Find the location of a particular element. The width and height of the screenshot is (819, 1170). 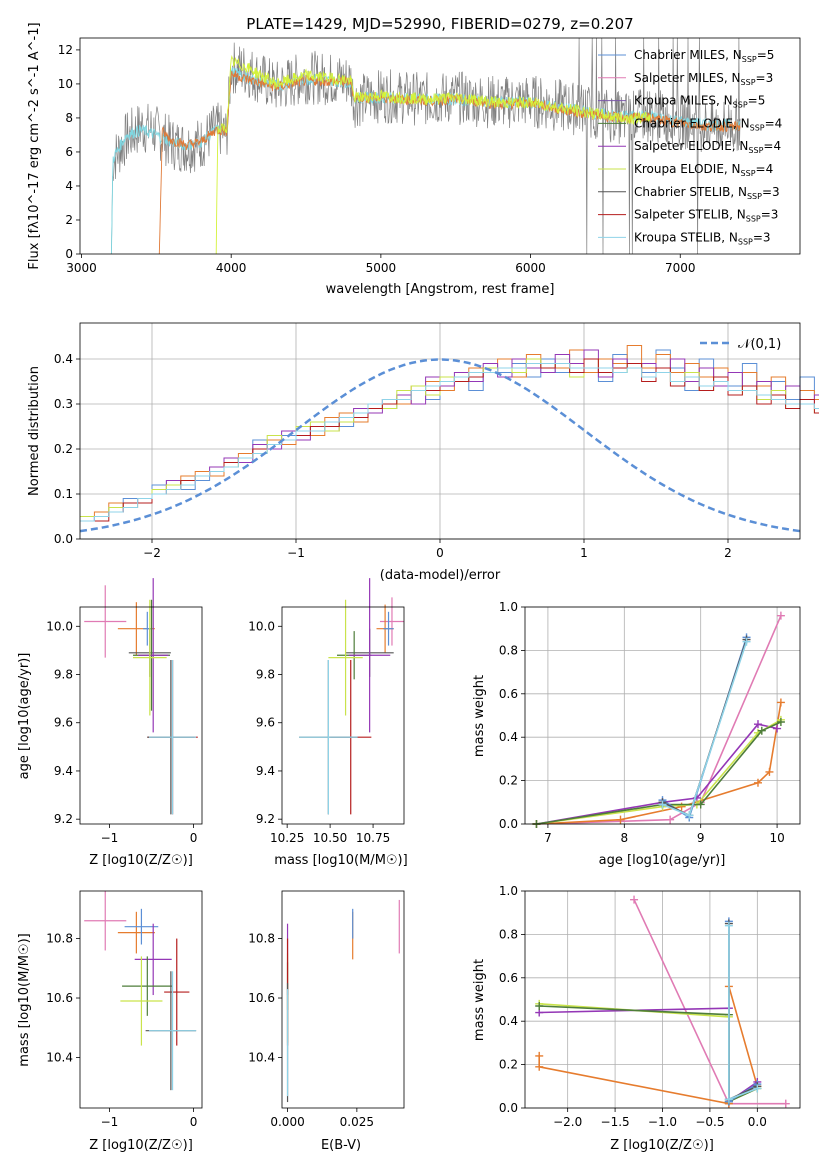

spectrum-series-model-orange is located at coordinates (449, 162).